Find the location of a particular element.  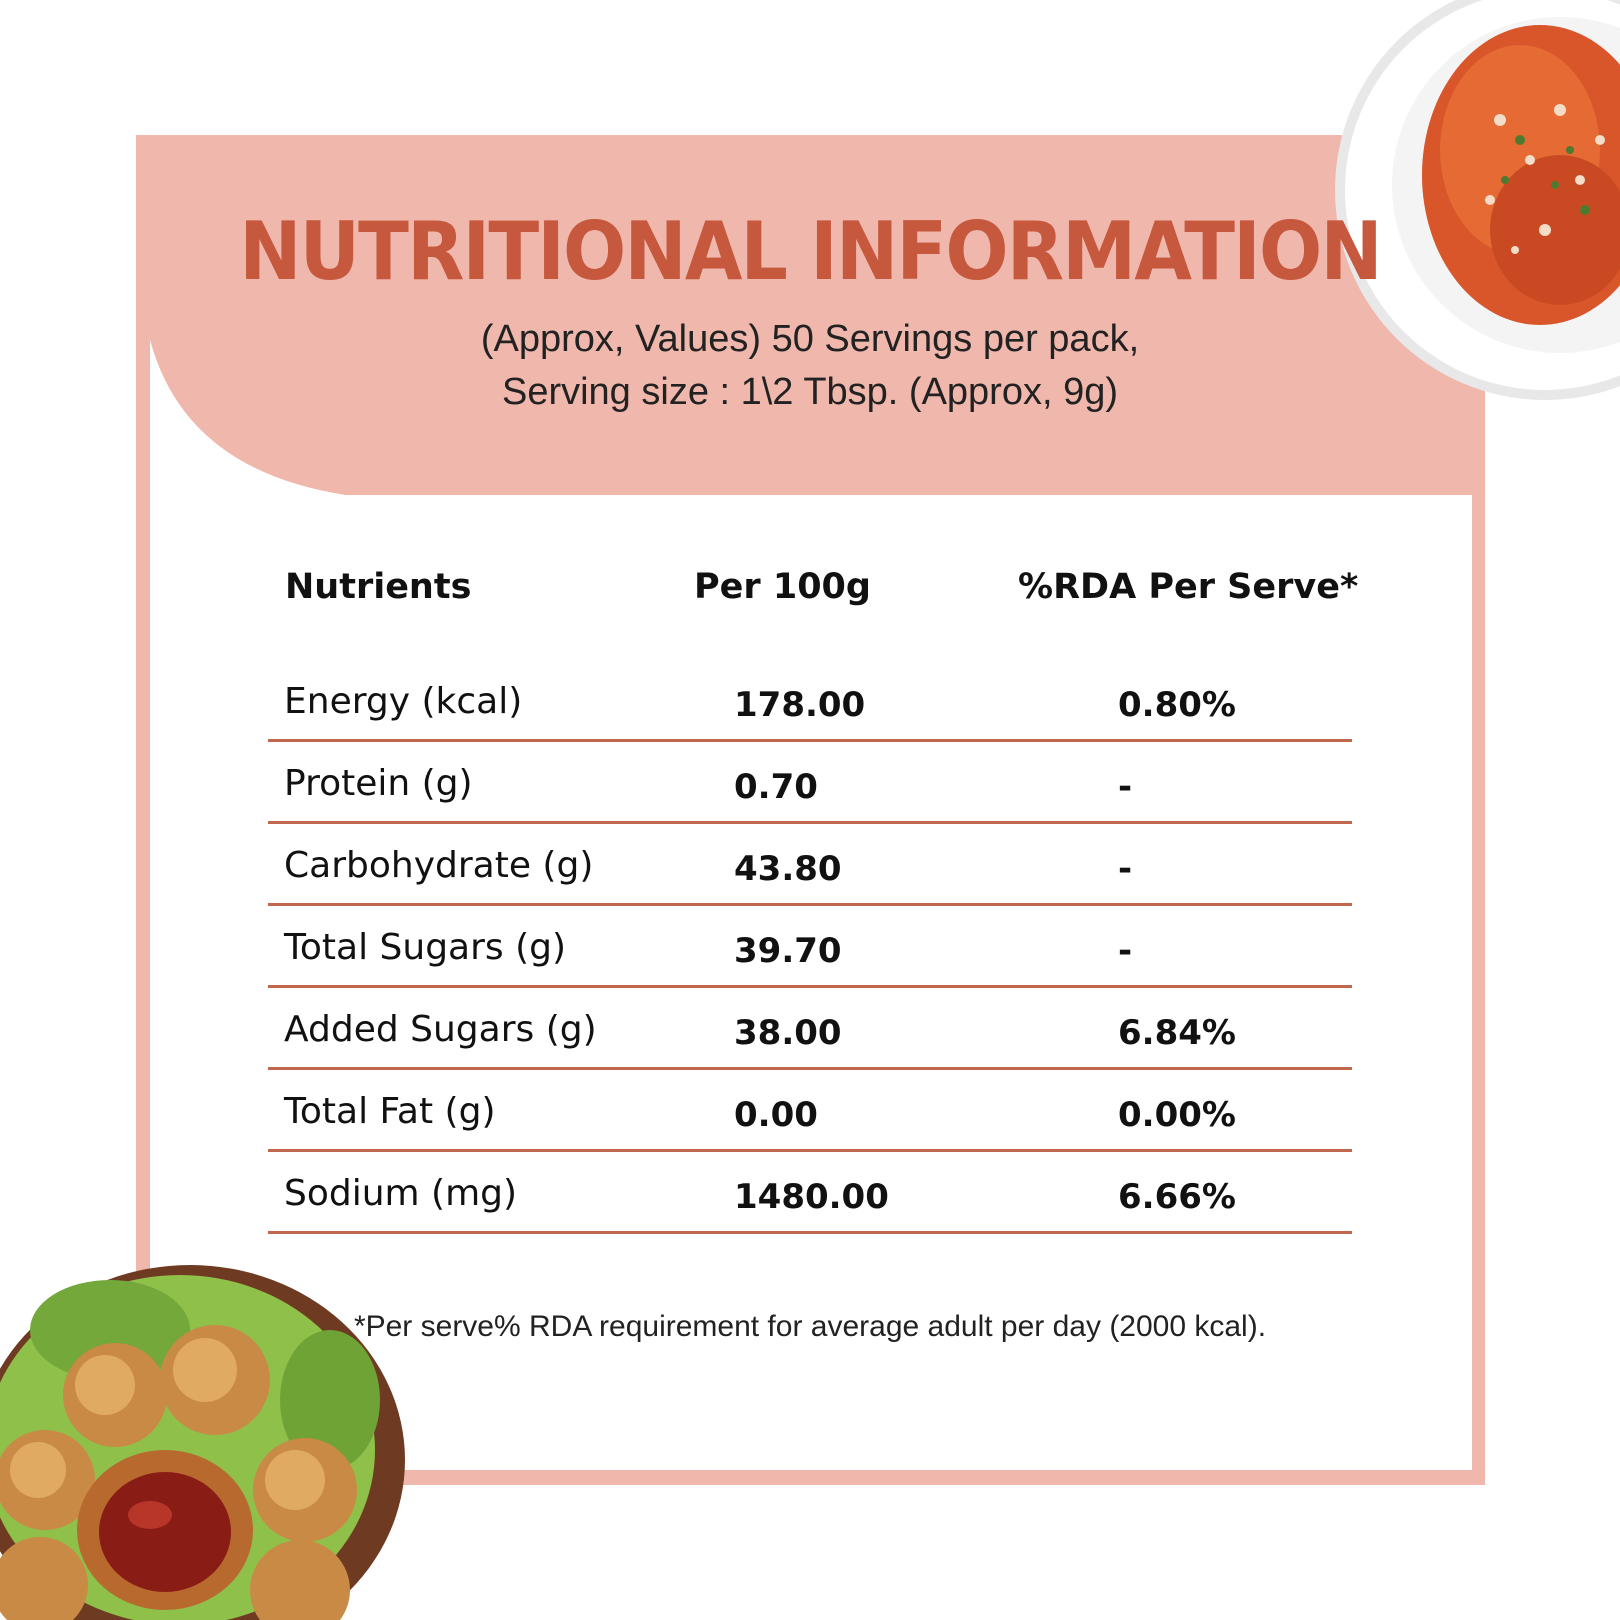

table-row: Carbohydrate (g) 43.80 - is located at coordinates (810, 865).